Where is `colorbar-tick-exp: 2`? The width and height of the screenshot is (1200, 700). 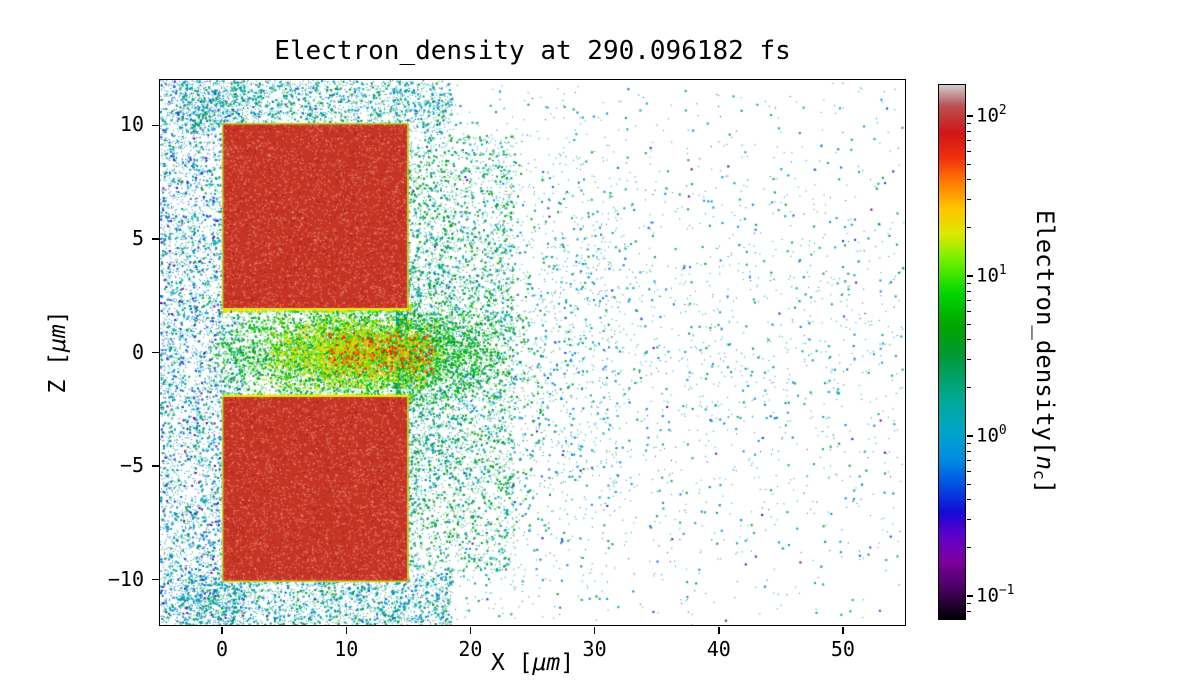
colorbar-tick-exp: 2 is located at coordinates (1002, 110).